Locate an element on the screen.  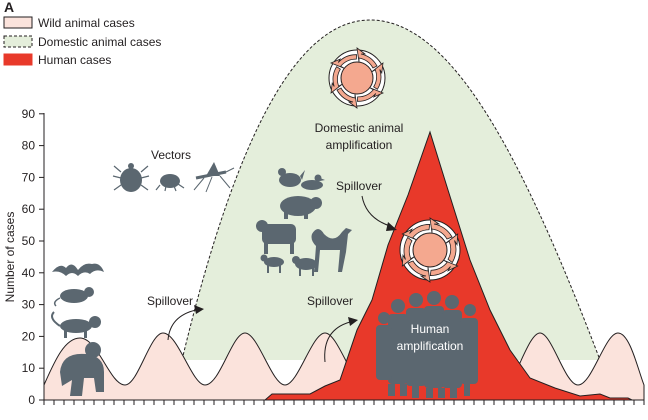
panel-label: A is located at coordinates (9, 7).